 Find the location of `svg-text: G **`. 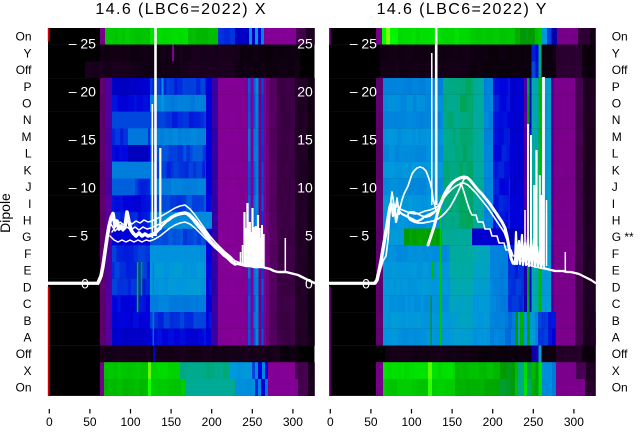

svg-text: G ** is located at coordinates (623, 237).